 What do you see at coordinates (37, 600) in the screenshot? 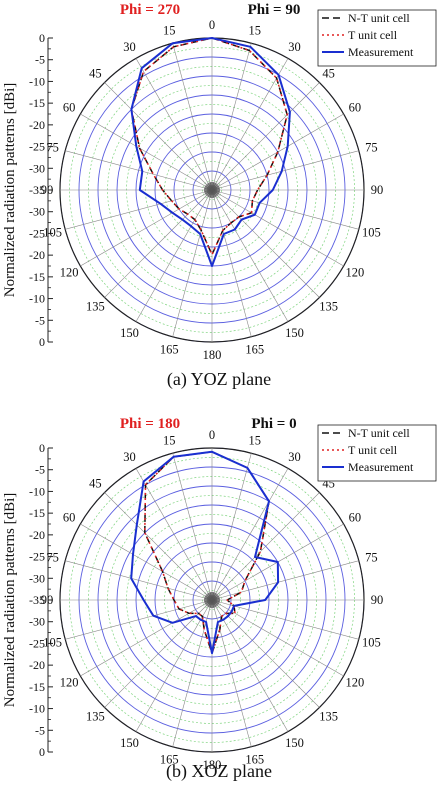
I see `radial-tick-label: -35` at bounding box center [37, 600].